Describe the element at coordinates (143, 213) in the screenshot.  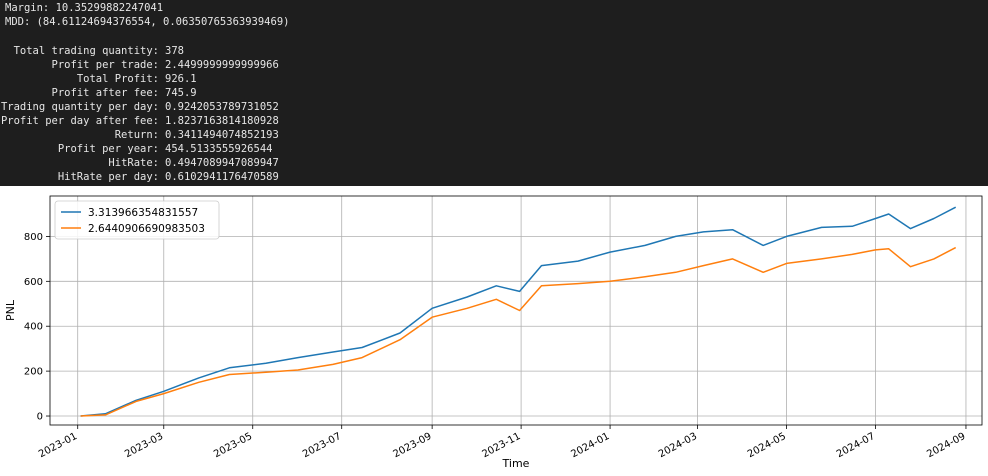
I see `legend-label: 3.313966354831557` at that location.